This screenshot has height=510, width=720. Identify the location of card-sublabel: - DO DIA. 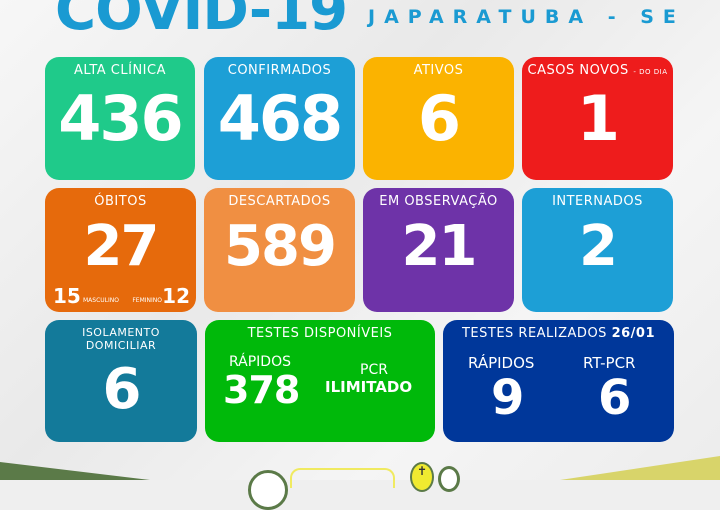
(650, 72).